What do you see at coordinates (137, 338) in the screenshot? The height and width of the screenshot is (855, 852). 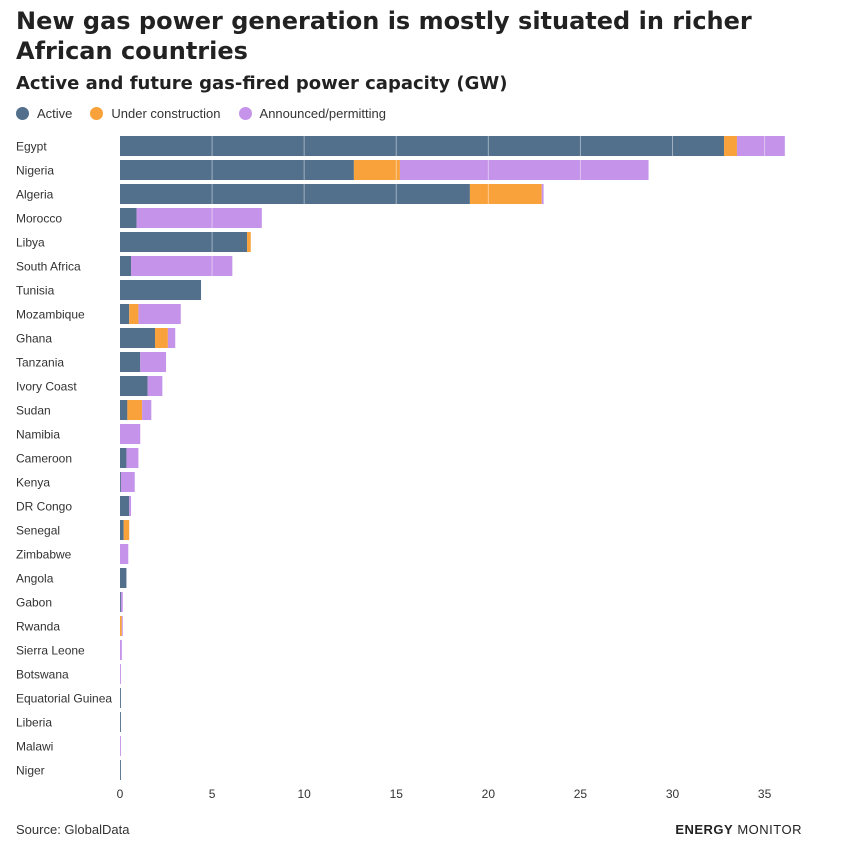 I see `bar-ghana-active` at bounding box center [137, 338].